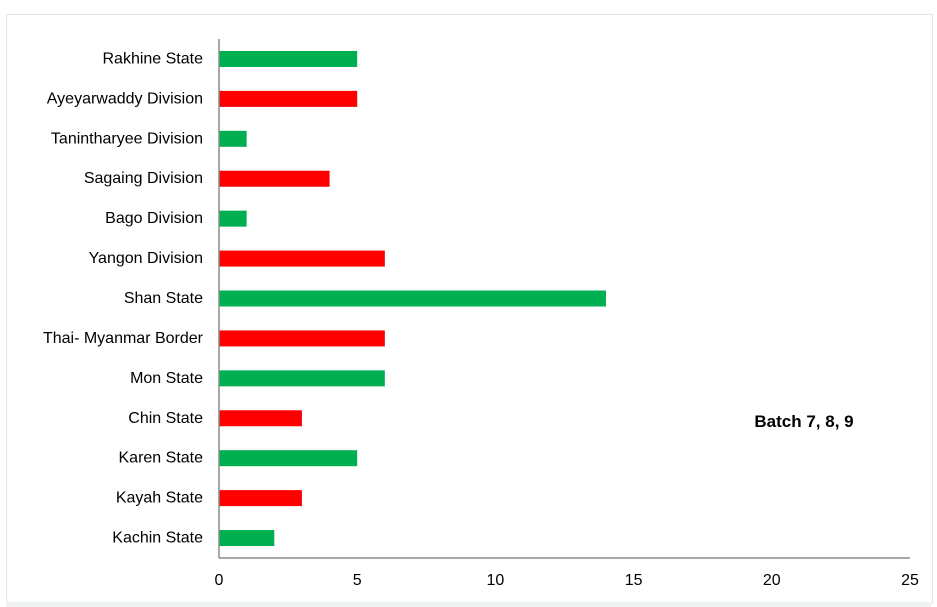  I want to click on bottom-strip, so click(468, 604).